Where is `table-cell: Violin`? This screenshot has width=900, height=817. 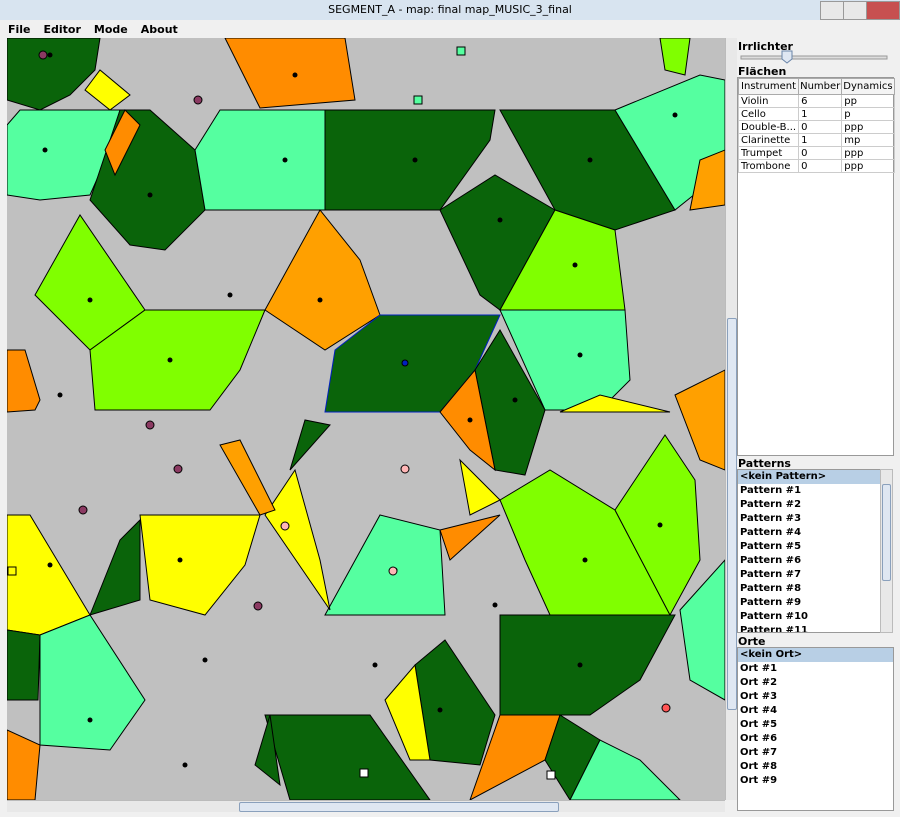
table-cell: Violin is located at coordinates (768, 101).